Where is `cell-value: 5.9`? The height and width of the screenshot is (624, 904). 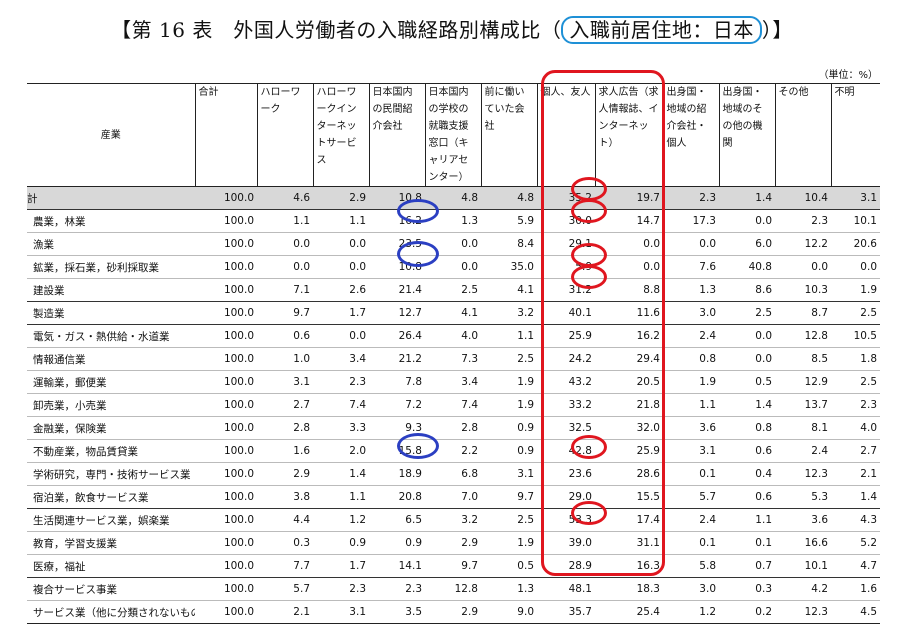 cell-value: 5.9 is located at coordinates (525, 221).